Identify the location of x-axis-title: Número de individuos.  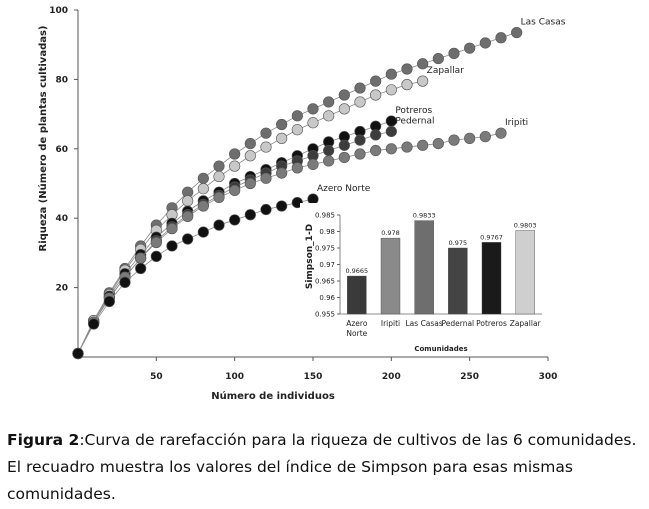
(273, 396).